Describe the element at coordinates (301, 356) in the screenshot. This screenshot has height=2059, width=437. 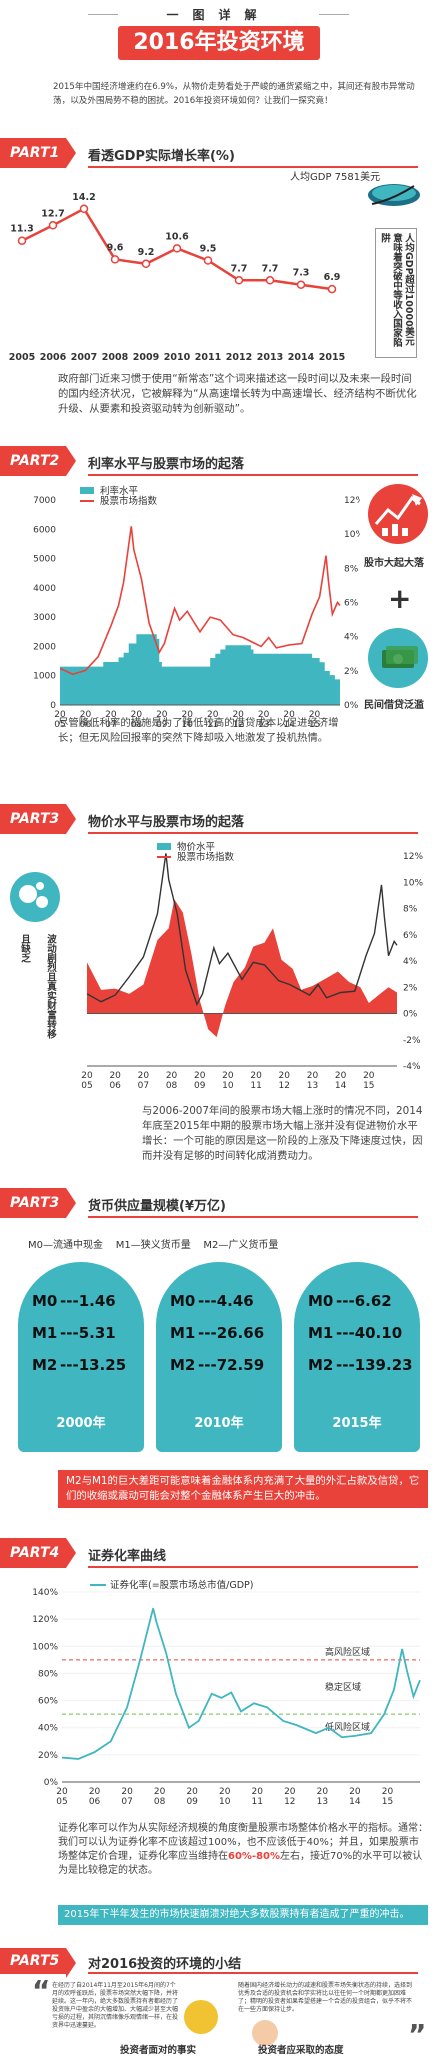
I see `gdp-year-label: 2014` at that location.